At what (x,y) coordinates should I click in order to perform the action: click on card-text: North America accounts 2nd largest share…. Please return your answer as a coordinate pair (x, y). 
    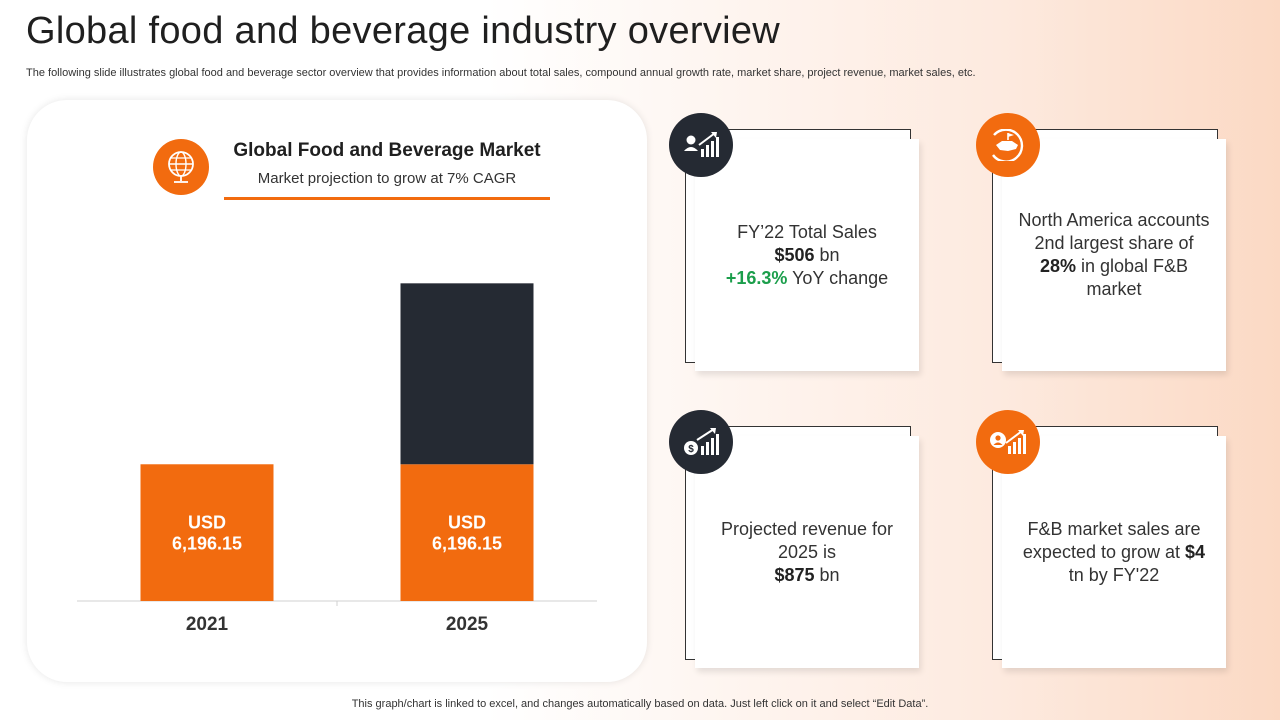
    Looking at the image, I should click on (1114, 255).